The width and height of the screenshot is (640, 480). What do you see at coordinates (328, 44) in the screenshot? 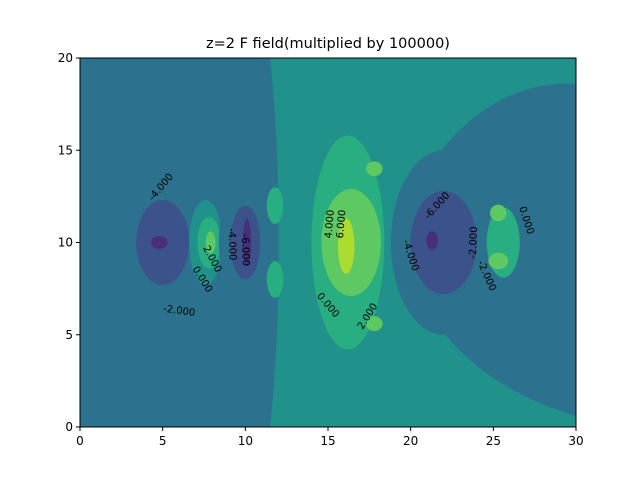
I see `chart-title: z=2 F field(multiplied by 100000)` at bounding box center [328, 44].